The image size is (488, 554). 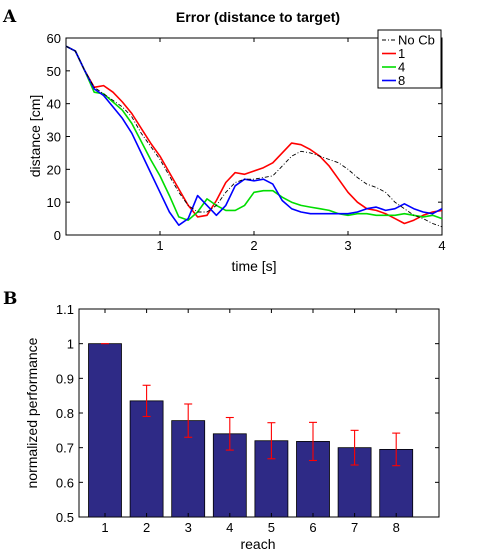 I want to click on chart-b-xlabel: reach, so click(x=257, y=544).